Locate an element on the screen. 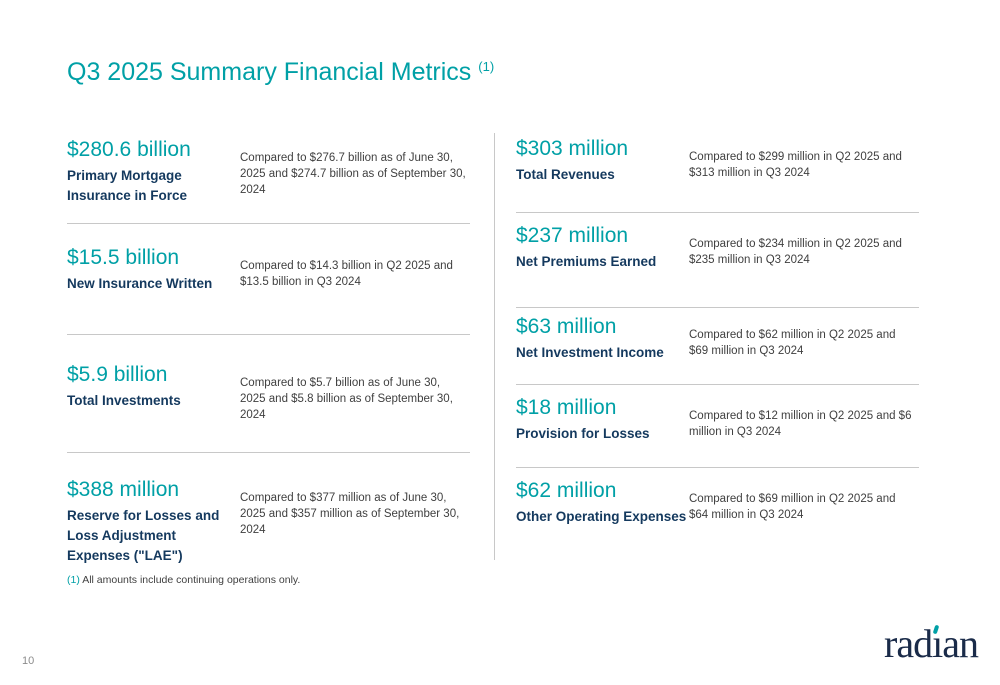 The image size is (1000, 685). metric-main: $18 million Provision for Losses is located at coordinates (602, 420).